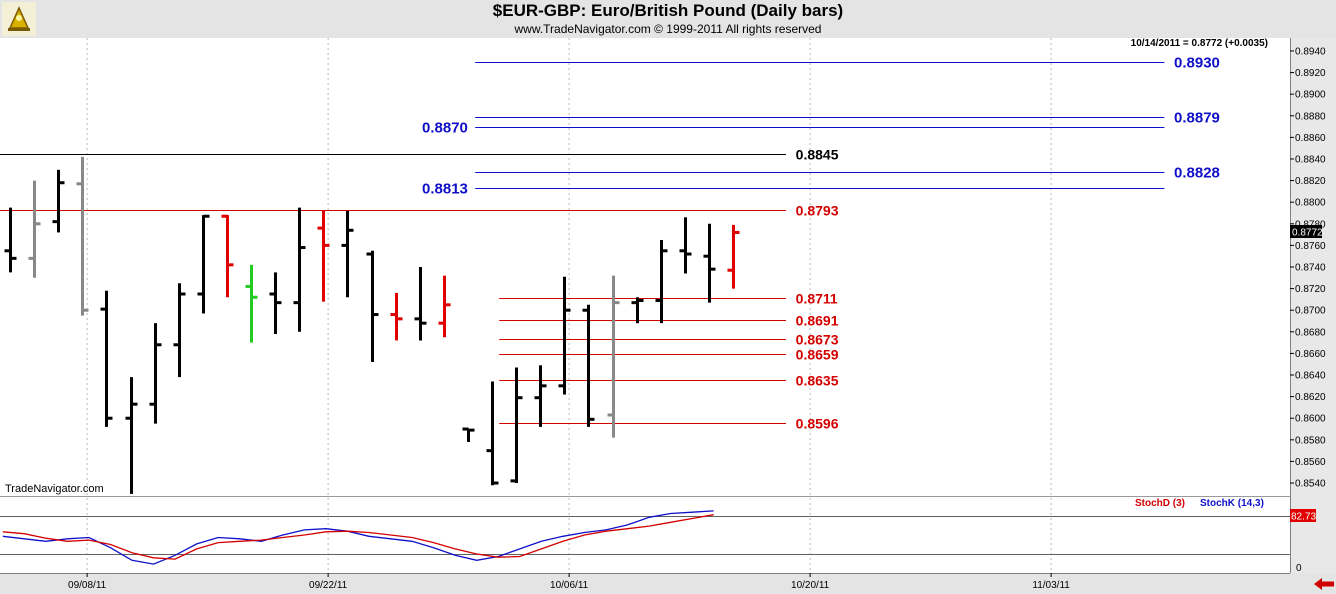 The height and width of the screenshot is (594, 1336). What do you see at coordinates (1310, 484) in the screenshot?
I see `price-tick-label: 0.8540` at bounding box center [1310, 484].